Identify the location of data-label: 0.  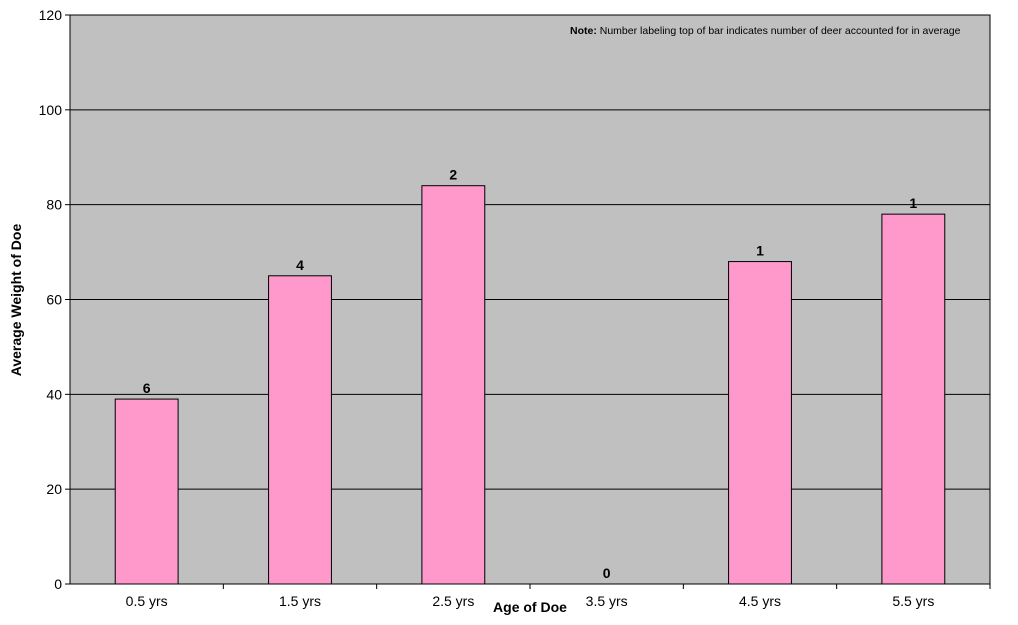
(607, 573).